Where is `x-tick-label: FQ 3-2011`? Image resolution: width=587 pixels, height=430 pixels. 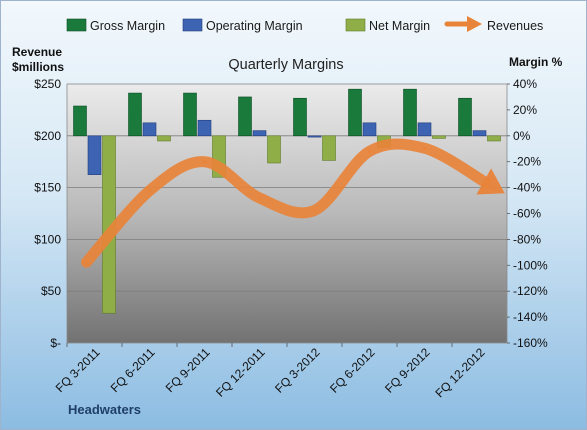 x-tick-label: FQ 3-2011 is located at coordinates (78, 370).